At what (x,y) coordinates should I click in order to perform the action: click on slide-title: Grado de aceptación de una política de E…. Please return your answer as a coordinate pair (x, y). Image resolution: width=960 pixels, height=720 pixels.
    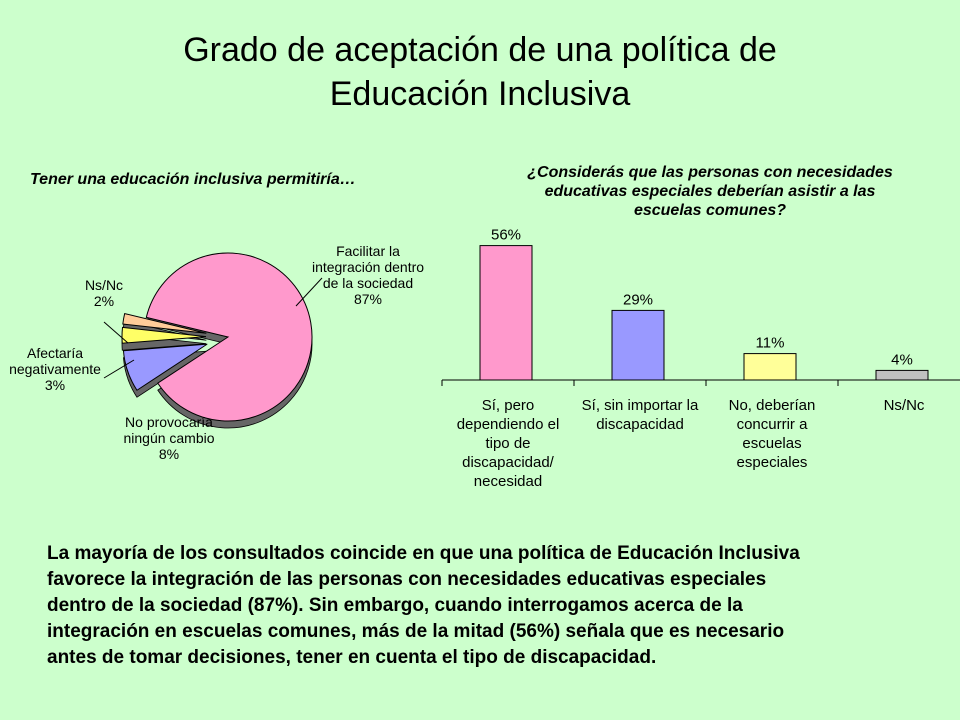
    Looking at the image, I should click on (480, 72).